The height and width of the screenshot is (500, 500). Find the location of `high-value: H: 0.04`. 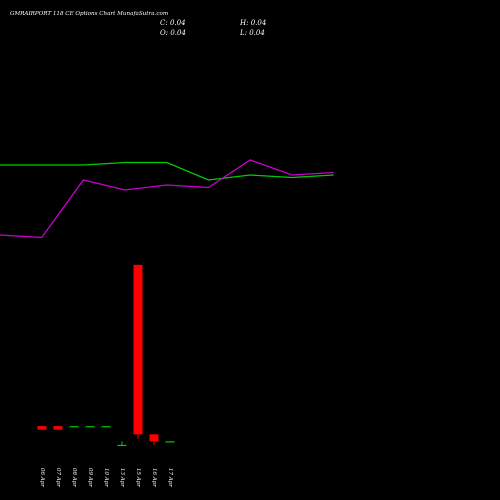

high-value: H: 0.04 is located at coordinates (253, 23).